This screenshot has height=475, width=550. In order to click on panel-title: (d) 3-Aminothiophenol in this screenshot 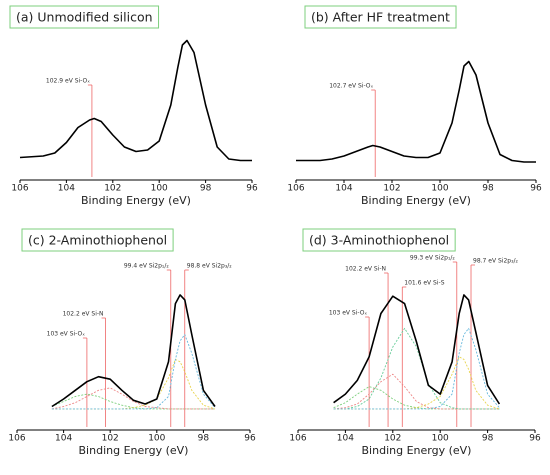, I will do `click(379, 240)`.